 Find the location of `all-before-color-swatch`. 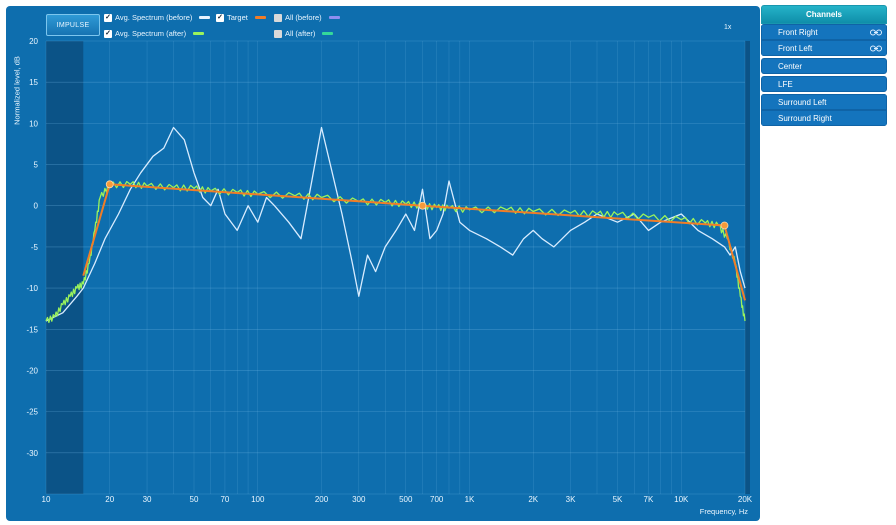

all-before-color-swatch is located at coordinates (334, 17).